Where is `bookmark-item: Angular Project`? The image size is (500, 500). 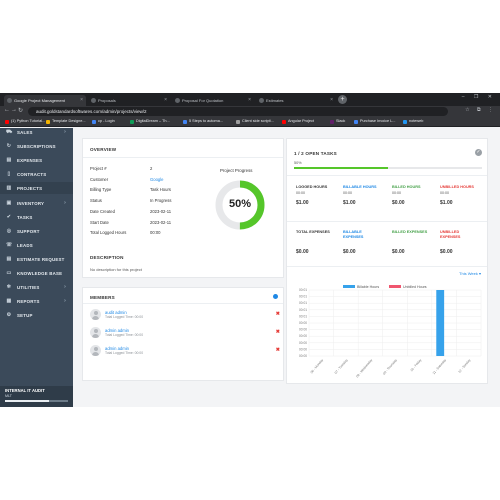
bookmark-item: Angular Project is located at coordinates (298, 121).